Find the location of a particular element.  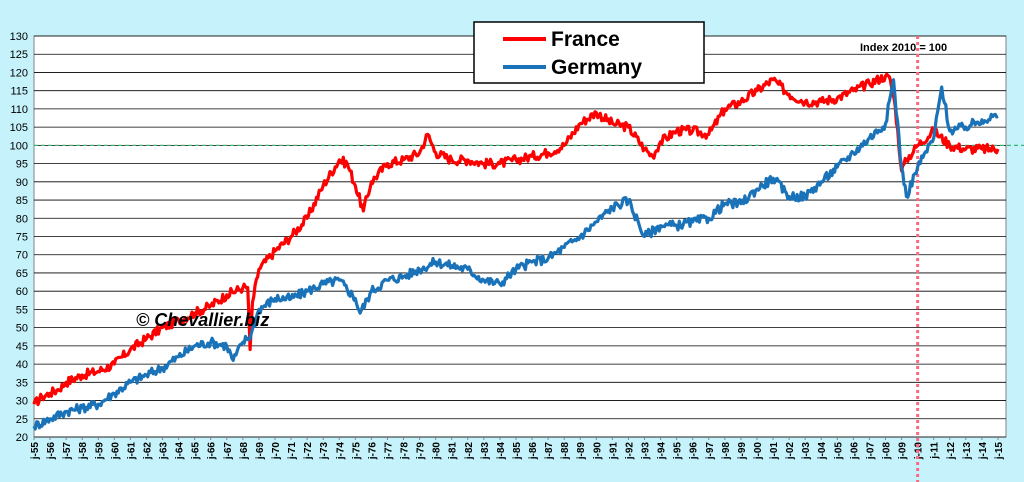

y-tick-label: 75 is located at coordinates (22, 238).